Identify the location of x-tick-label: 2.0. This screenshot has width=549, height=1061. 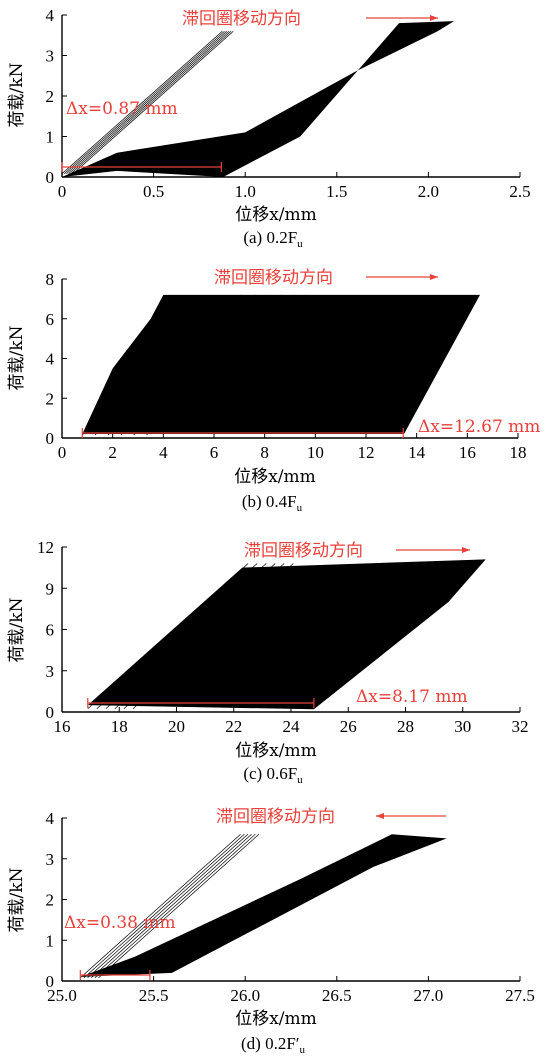
(428, 191).